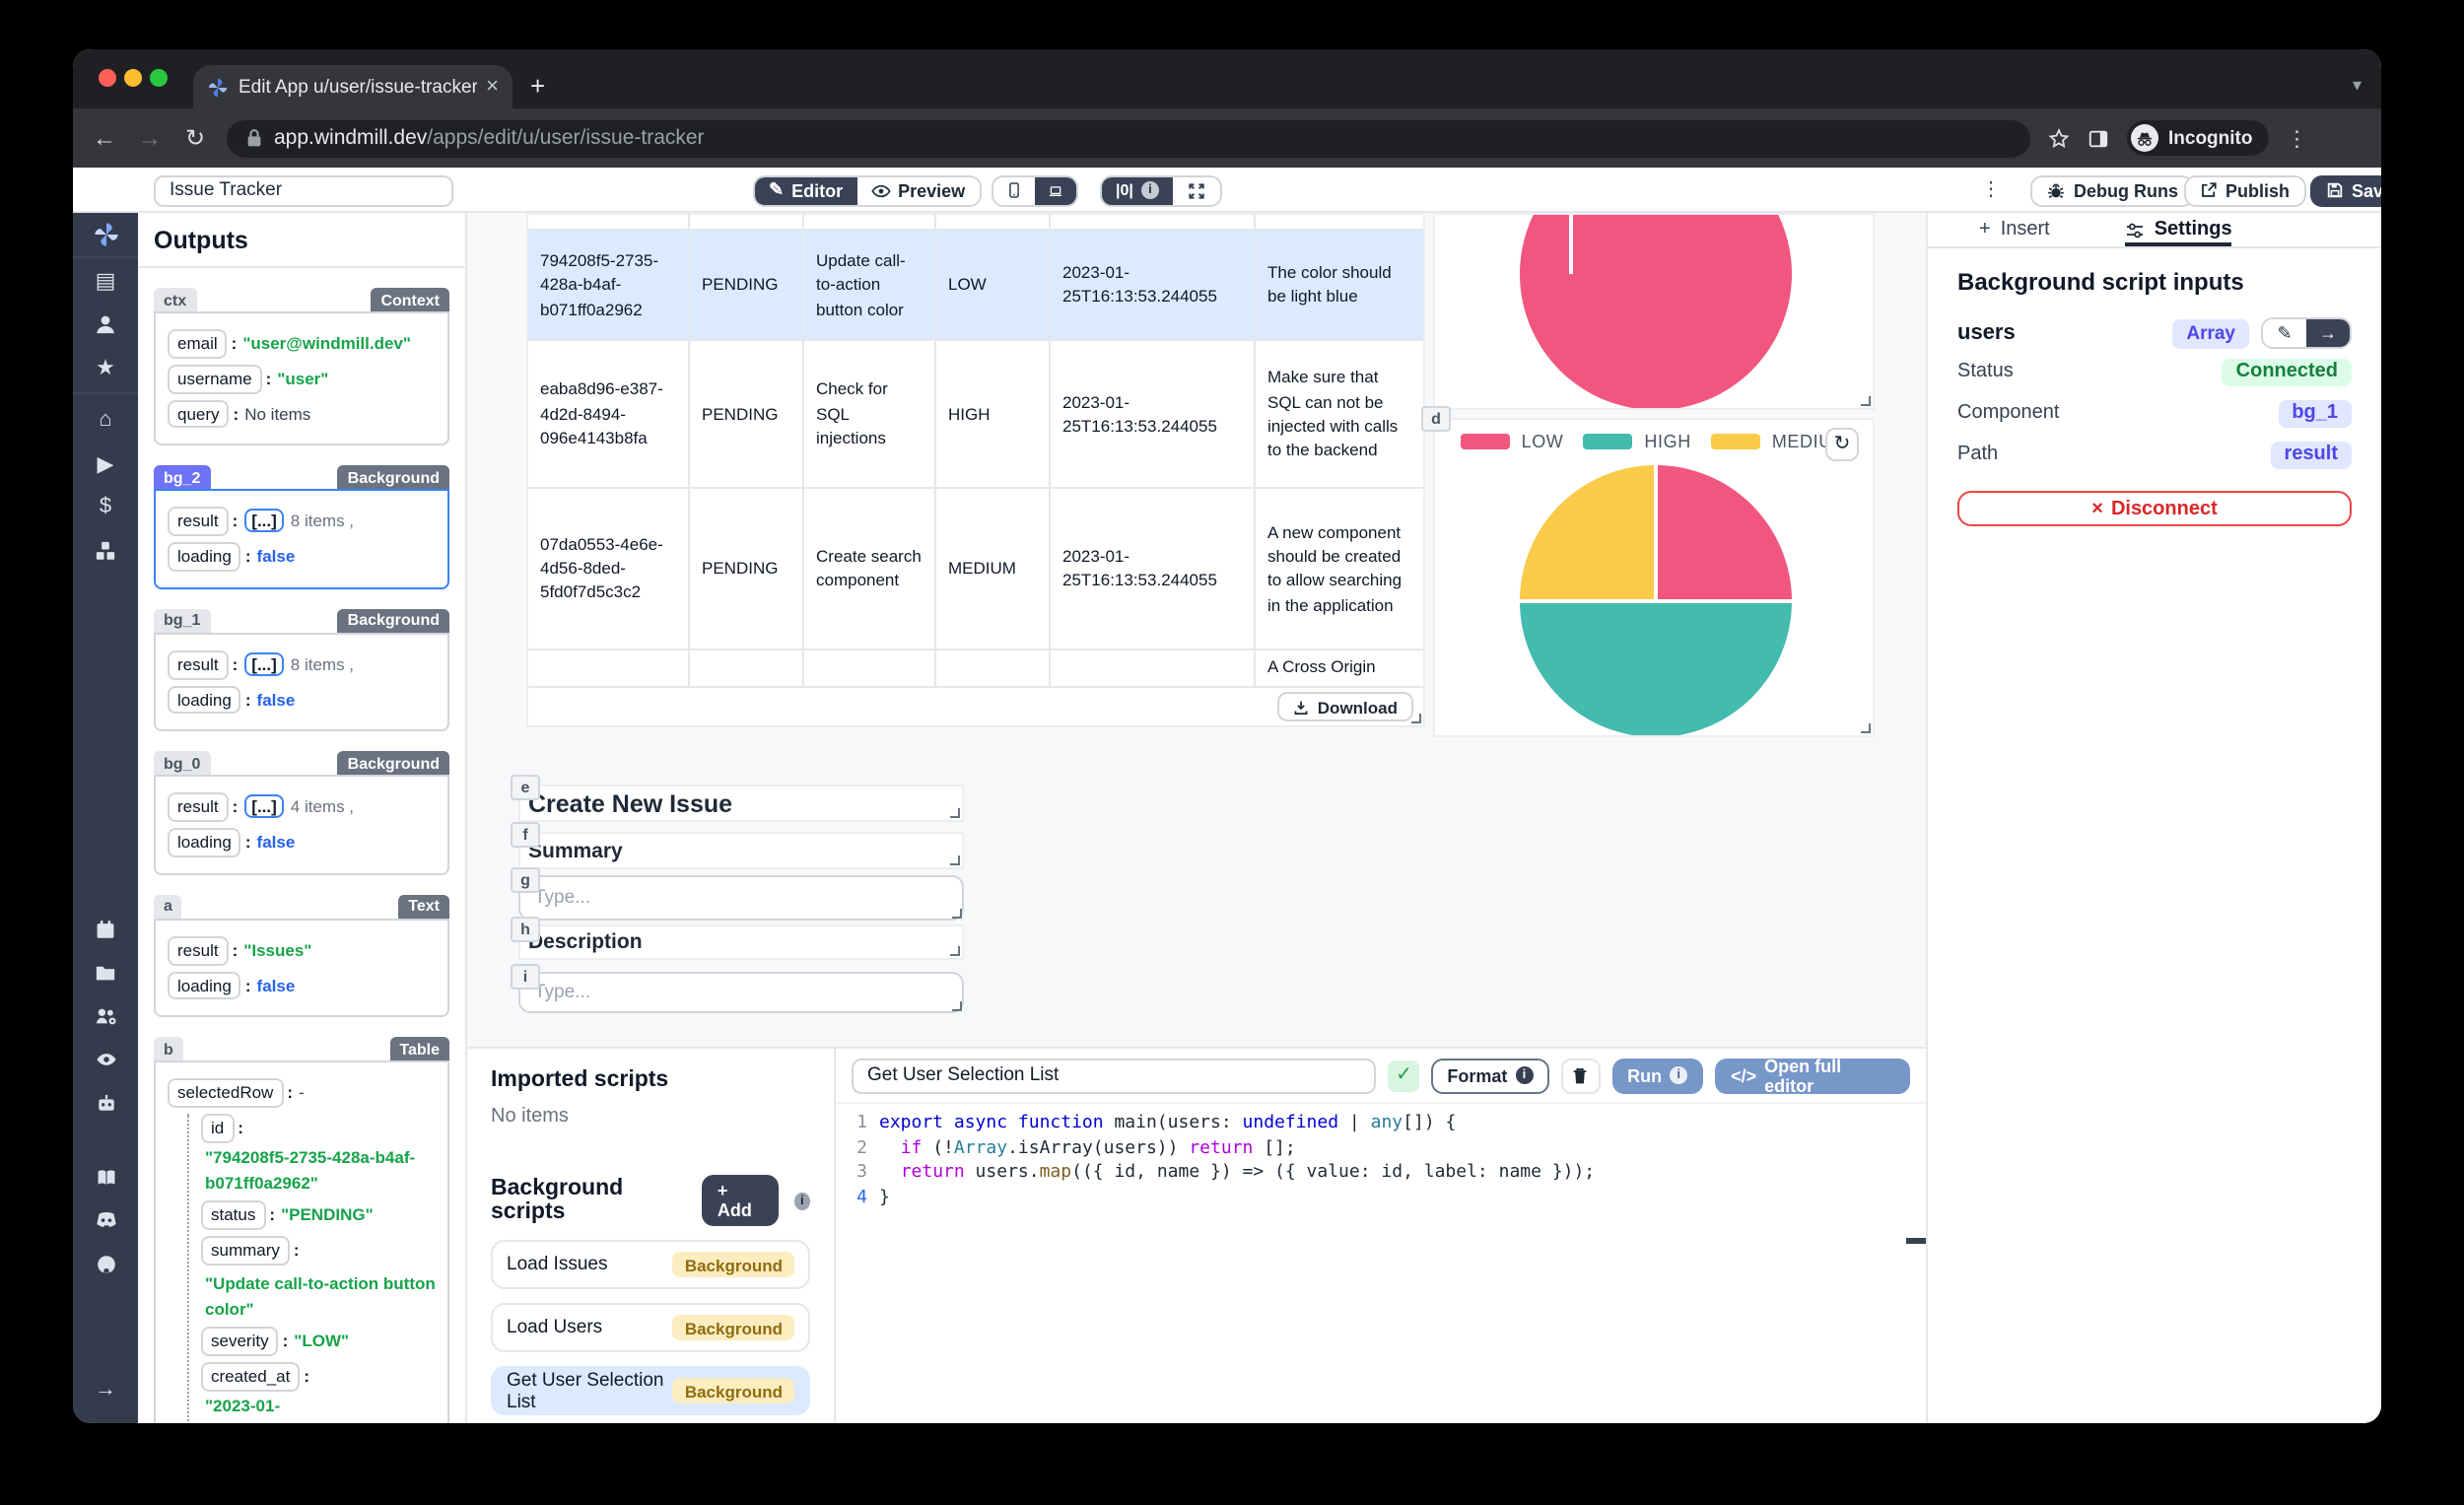 This screenshot has height=1505, width=2464. What do you see at coordinates (650, 1327) in the screenshot?
I see `script-item: Load Users Background` at bounding box center [650, 1327].